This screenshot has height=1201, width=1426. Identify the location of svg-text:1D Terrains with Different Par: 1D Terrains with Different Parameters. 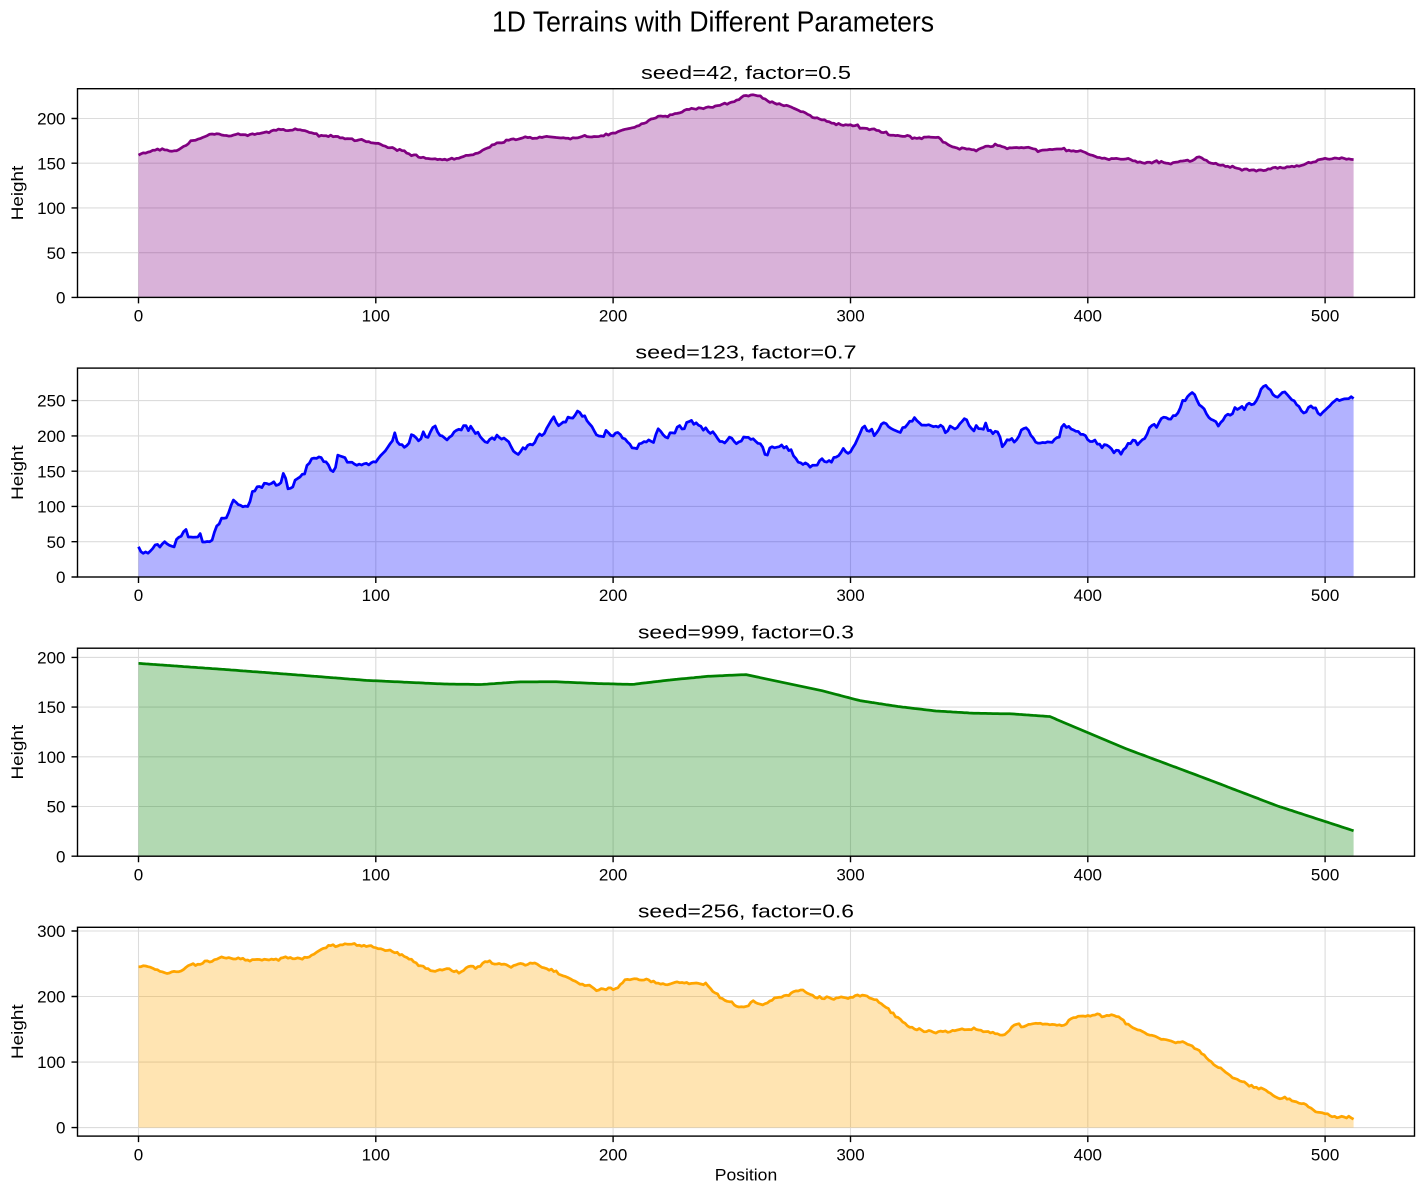
(713, 23).